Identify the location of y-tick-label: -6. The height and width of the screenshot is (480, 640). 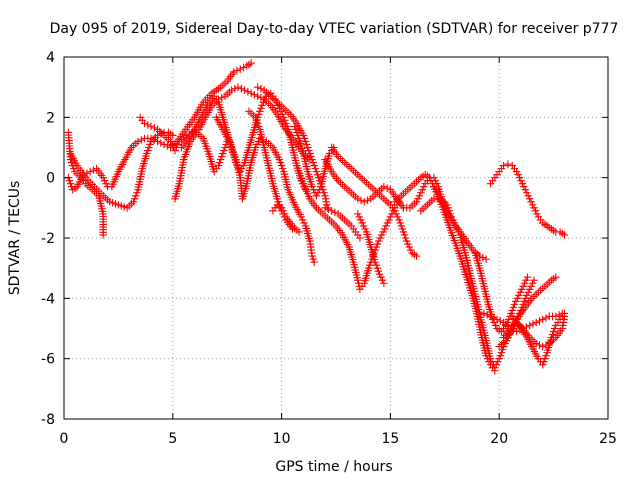
(48, 360).